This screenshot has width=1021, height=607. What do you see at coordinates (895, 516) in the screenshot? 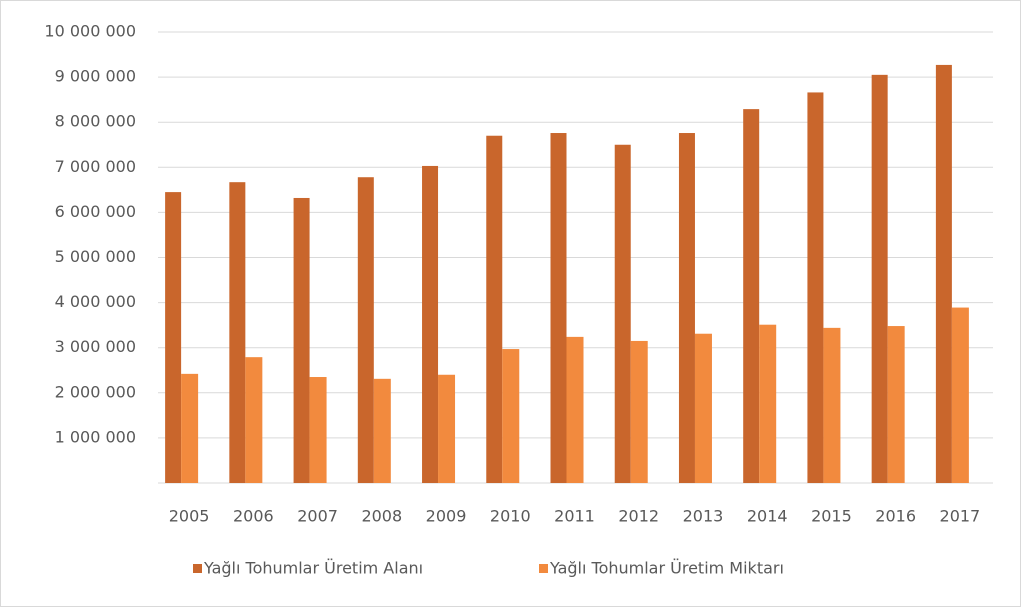
I see `x-tick-label: 2016` at bounding box center [895, 516].